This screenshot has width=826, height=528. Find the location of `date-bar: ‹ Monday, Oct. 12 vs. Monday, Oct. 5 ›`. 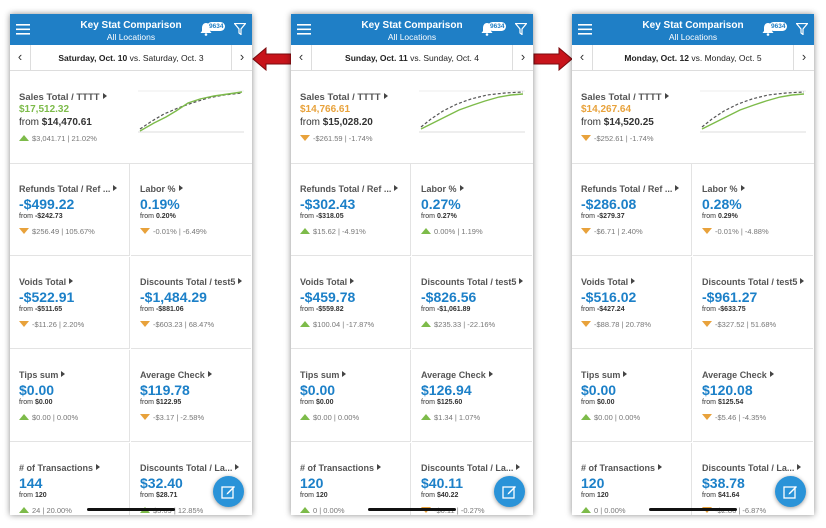

date-bar: ‹ Monday, Oct. 12 vs. Monday, Oct. 5 › is located at coordinates (693, 58).